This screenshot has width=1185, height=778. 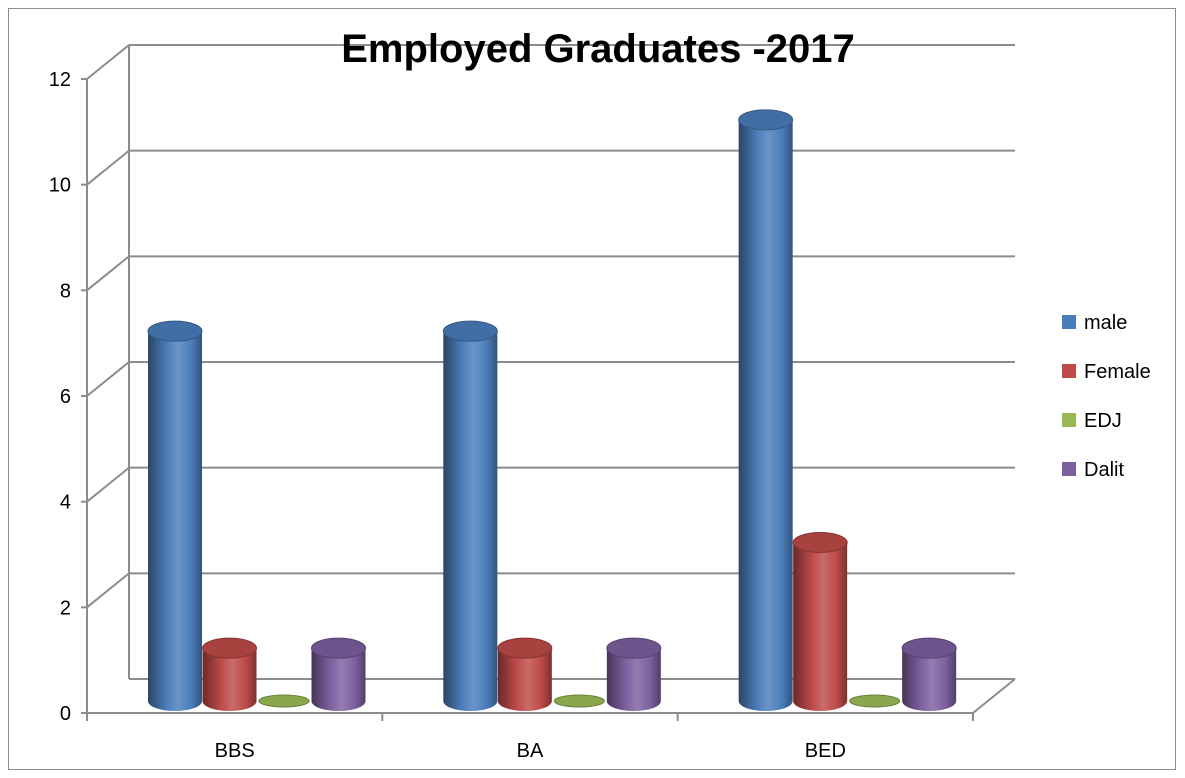 I want to click on y-tick-label: 12, so click(x=60, y=80).